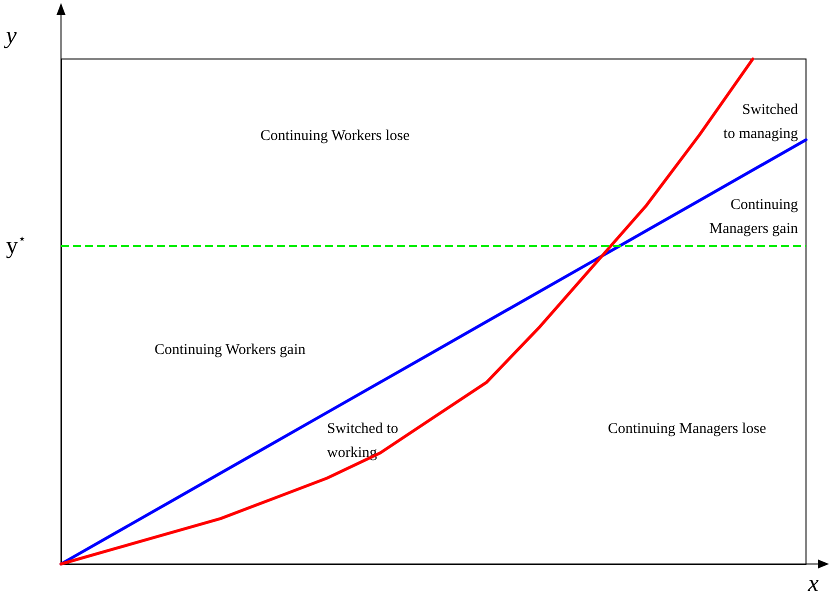 This screenshot has width=829, height=594. I want to click on annotation: Switched to managing, so click(760, 122).